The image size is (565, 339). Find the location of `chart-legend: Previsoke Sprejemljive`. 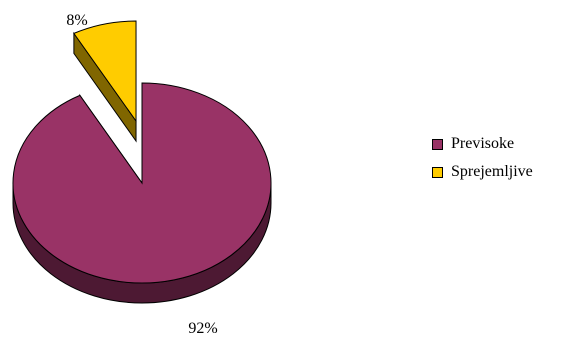

chart-legend: Previsoke Sprejemljive is located at coordinates (482, 161).